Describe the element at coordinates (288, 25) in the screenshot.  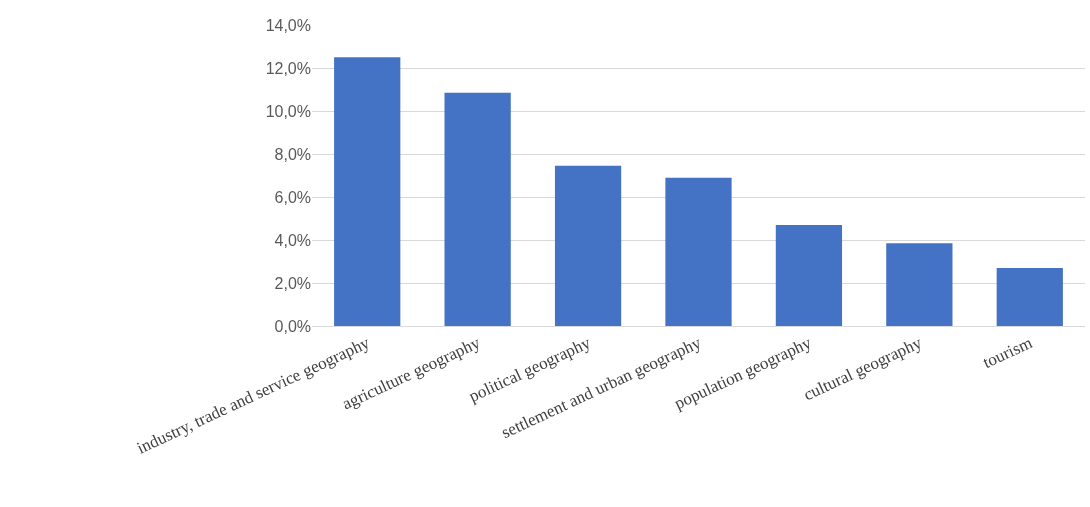
I see `y-tick-label: 14,0%` at that location.